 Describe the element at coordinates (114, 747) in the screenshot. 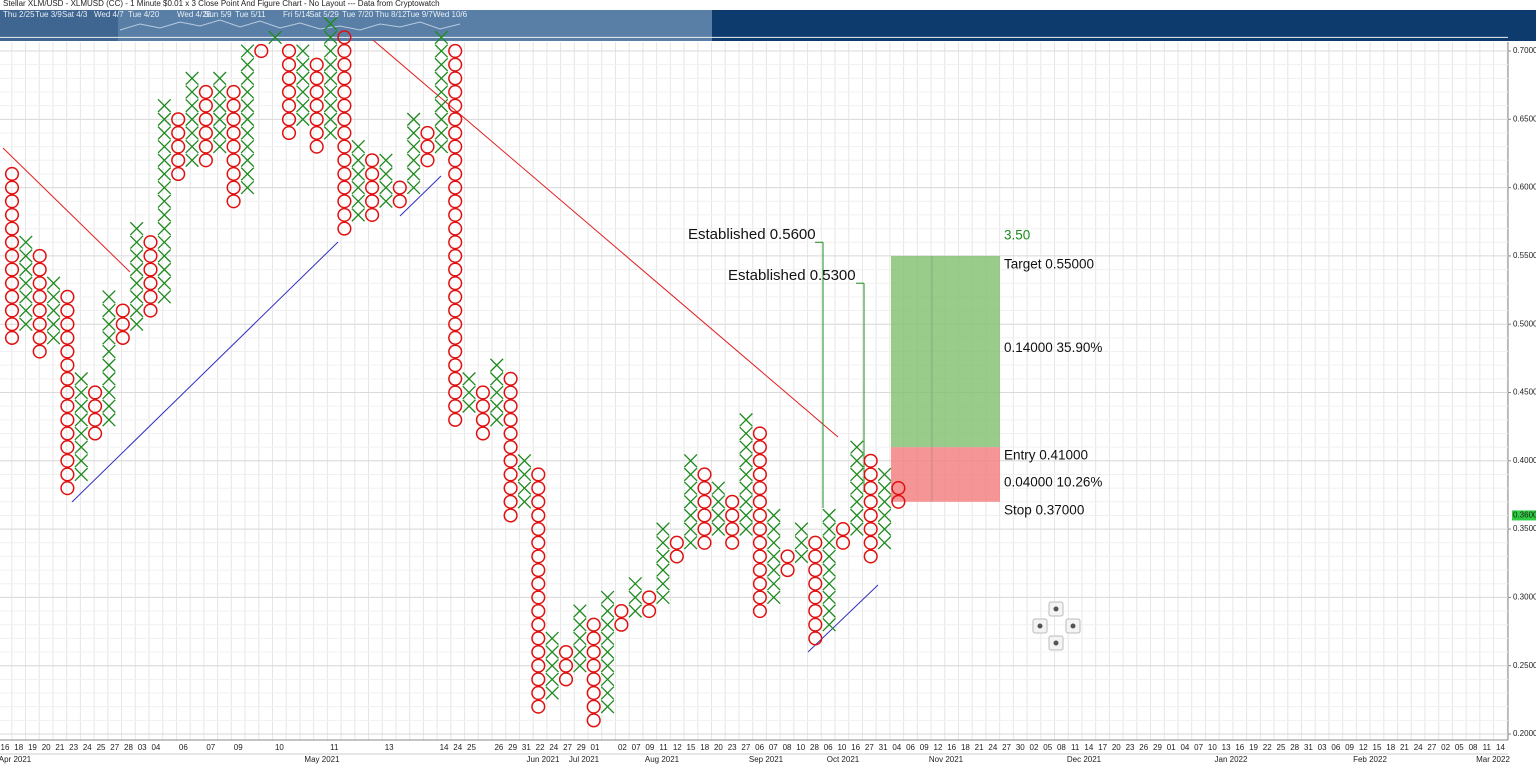

I see `x-tick-label: 27` at that location.